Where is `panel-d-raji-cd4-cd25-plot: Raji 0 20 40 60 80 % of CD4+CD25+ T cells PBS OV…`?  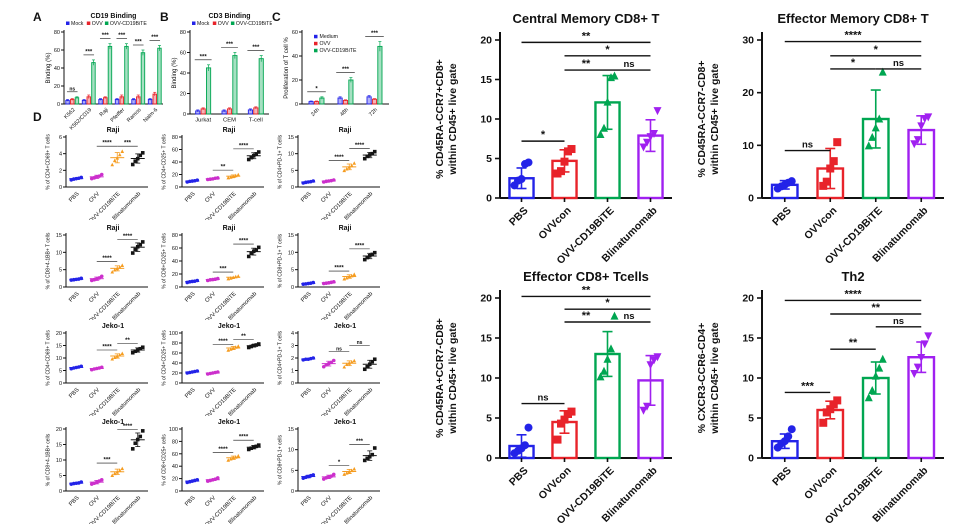
panel-d-raji-cd4-cd25-plot: Raji 0 20 40 60 80 % of CD4+CD25+ T cells PBS OV… is located at coordinates (216, 174).